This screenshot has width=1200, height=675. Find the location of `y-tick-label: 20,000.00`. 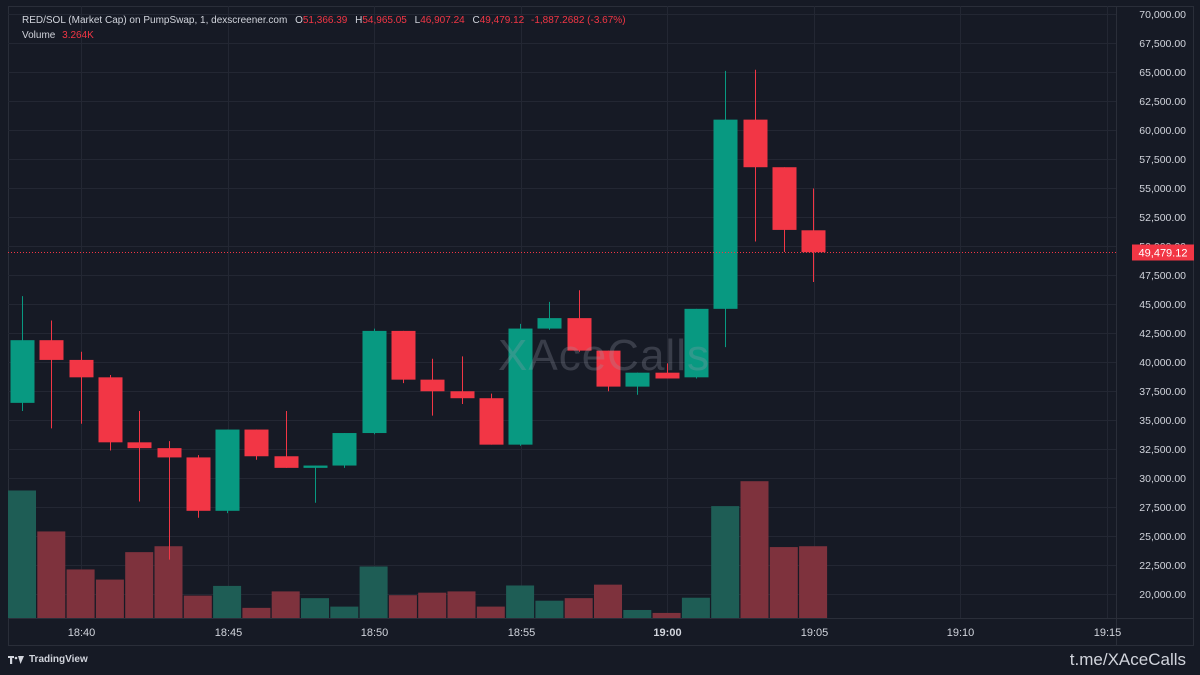

y-tick-label: 20,000.00 is located at coordinates (1162, 595).